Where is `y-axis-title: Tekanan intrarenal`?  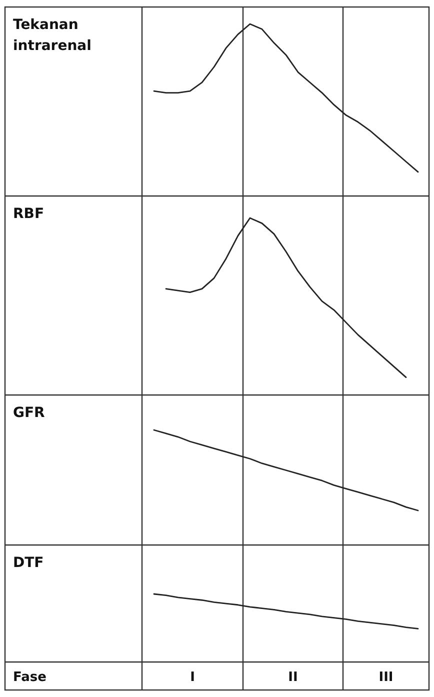
y-axis-title: Tekanan intrarenal is located at coordinates (52, 35).